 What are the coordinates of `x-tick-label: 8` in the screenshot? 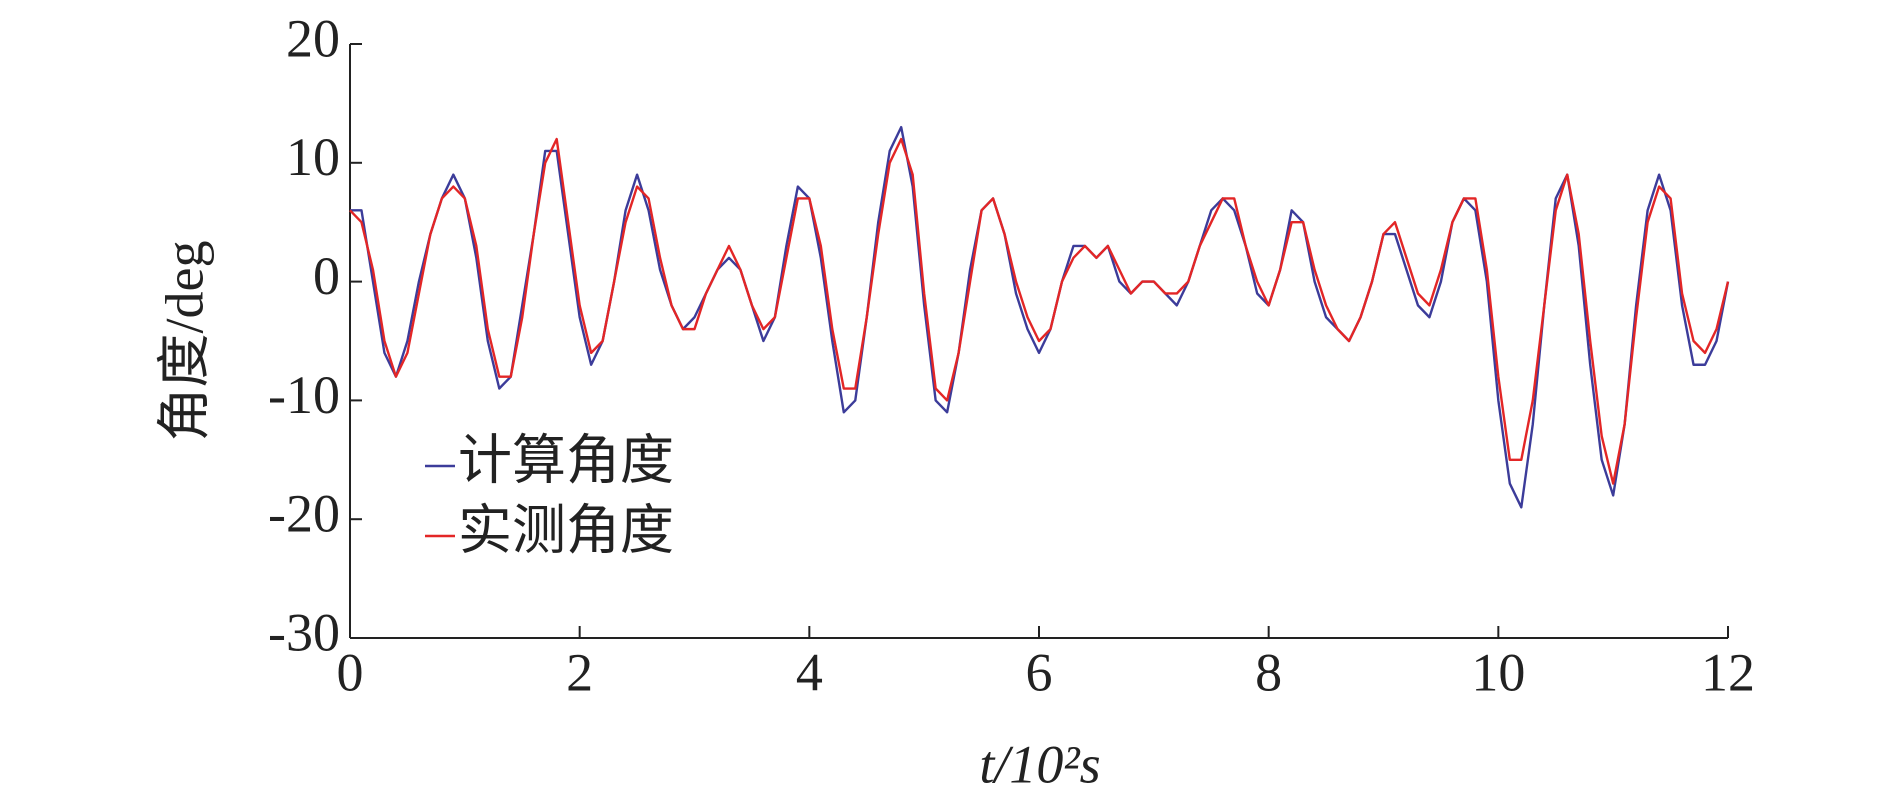 It's located at (1268, 672).